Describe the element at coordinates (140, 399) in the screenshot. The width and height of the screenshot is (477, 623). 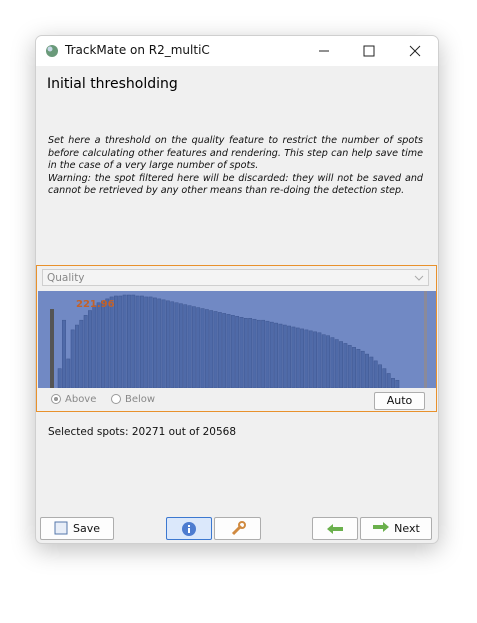
I see `radio-label: Below` at that location.